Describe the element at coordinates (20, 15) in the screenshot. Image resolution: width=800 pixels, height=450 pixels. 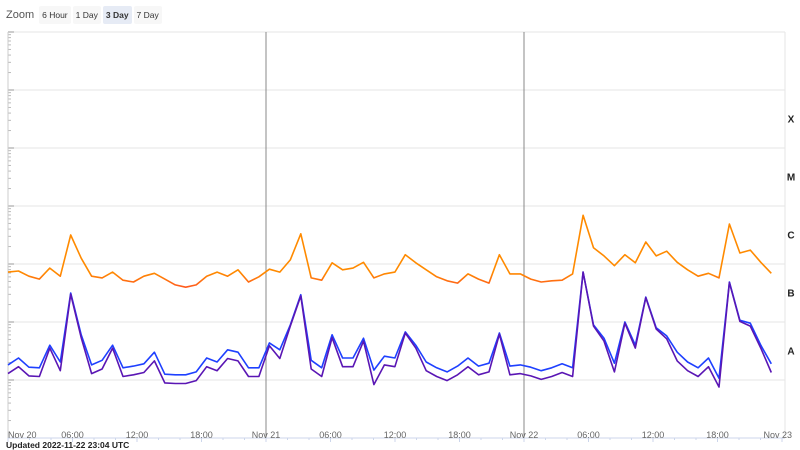
I see `zoom-label: Zoom` at that location.